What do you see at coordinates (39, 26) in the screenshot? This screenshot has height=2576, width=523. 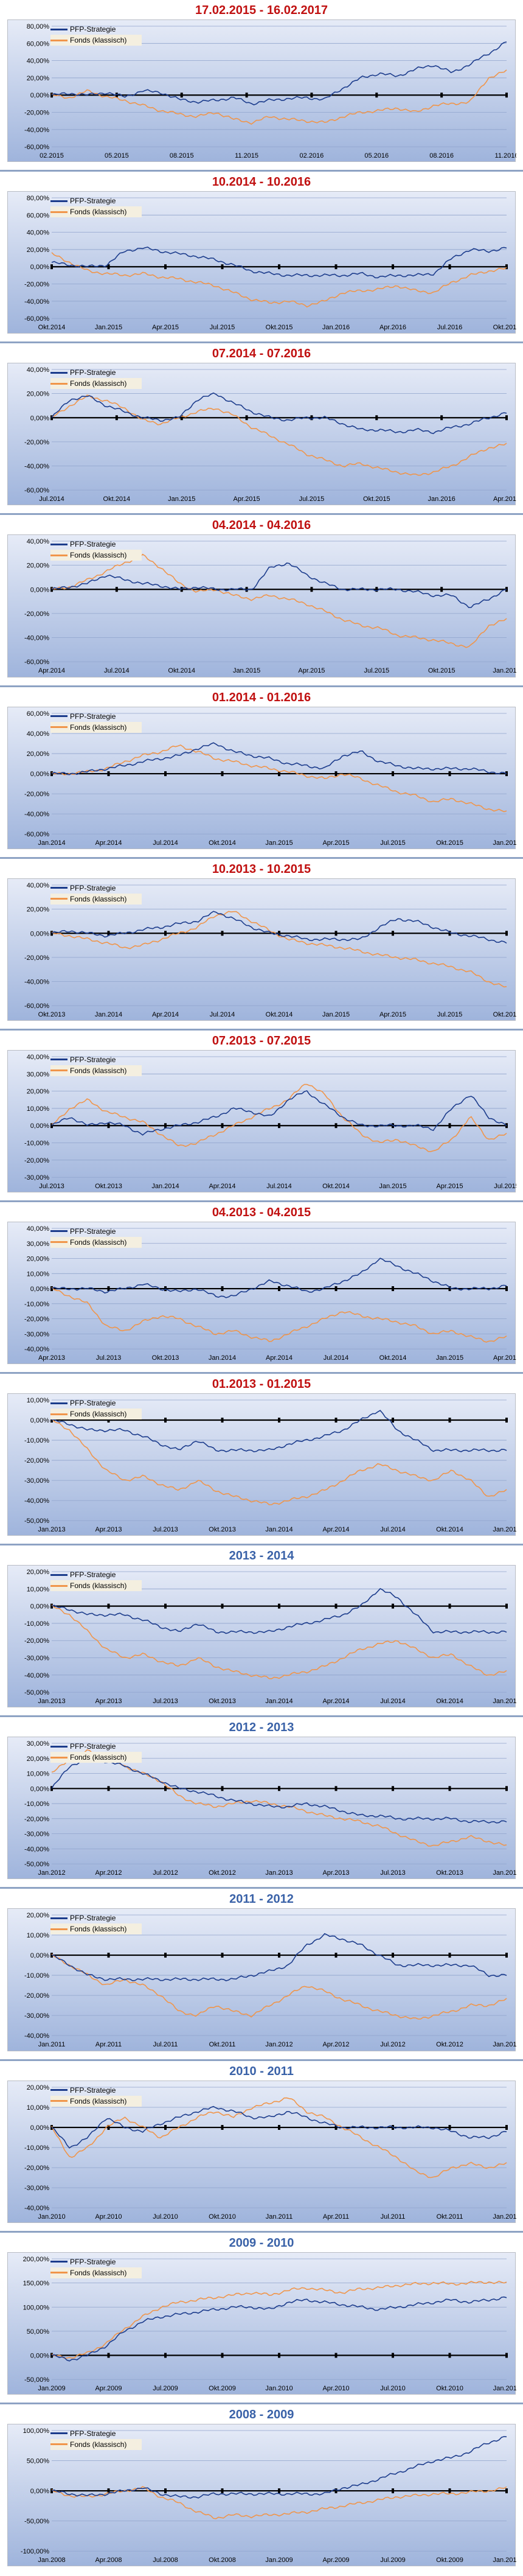 I see `y-tick-label: 80,00%` at bounding box center [39, 26].